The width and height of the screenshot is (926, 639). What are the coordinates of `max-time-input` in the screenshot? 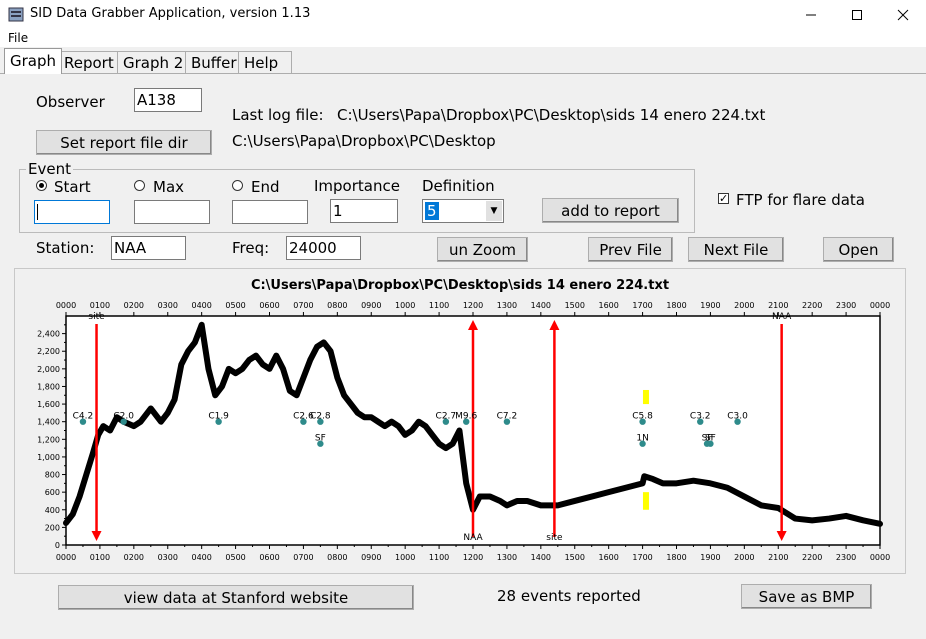 It's located at (172, 212).